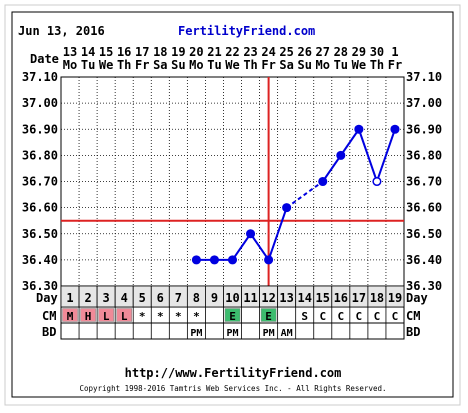  I want to click on weekday-label: We, so click(232, 65).